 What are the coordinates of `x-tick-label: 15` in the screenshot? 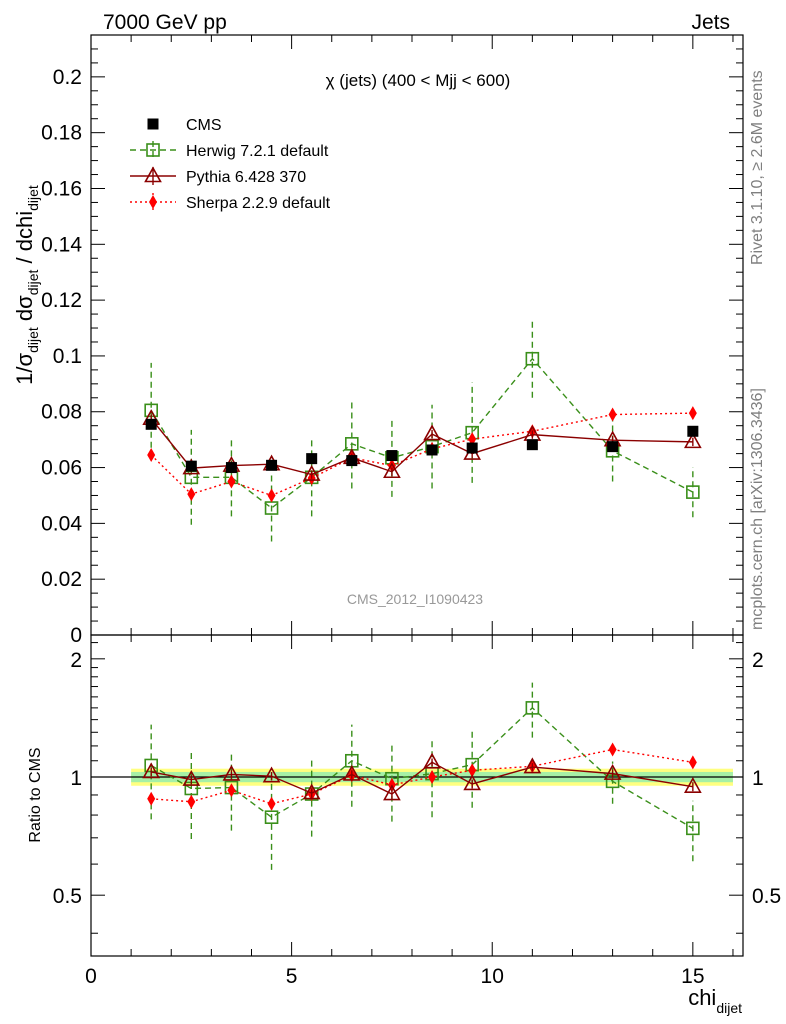 It's located at (692, 976).